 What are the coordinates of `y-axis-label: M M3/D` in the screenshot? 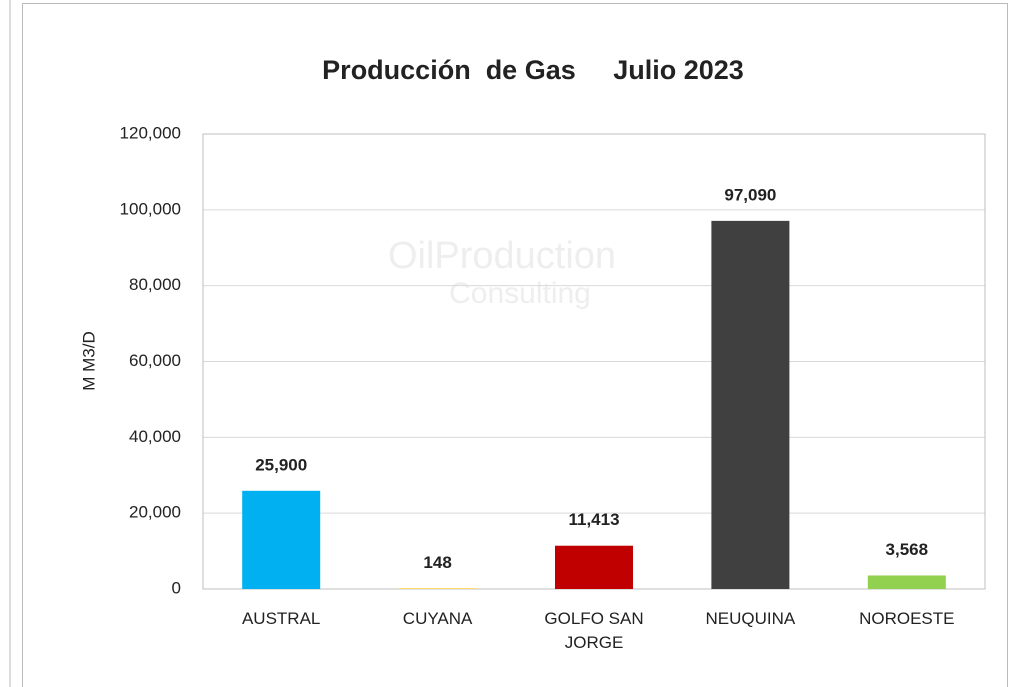 It's located at (88, 361).